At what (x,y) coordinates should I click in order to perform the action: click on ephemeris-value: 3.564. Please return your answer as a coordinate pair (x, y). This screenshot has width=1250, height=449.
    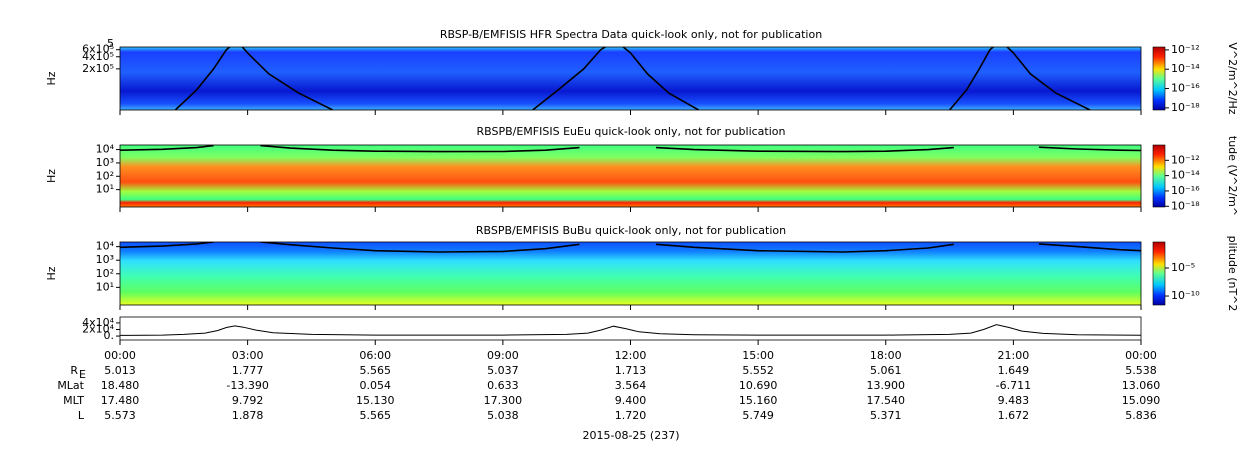
    Looking at the image, I should click on (631, 385).